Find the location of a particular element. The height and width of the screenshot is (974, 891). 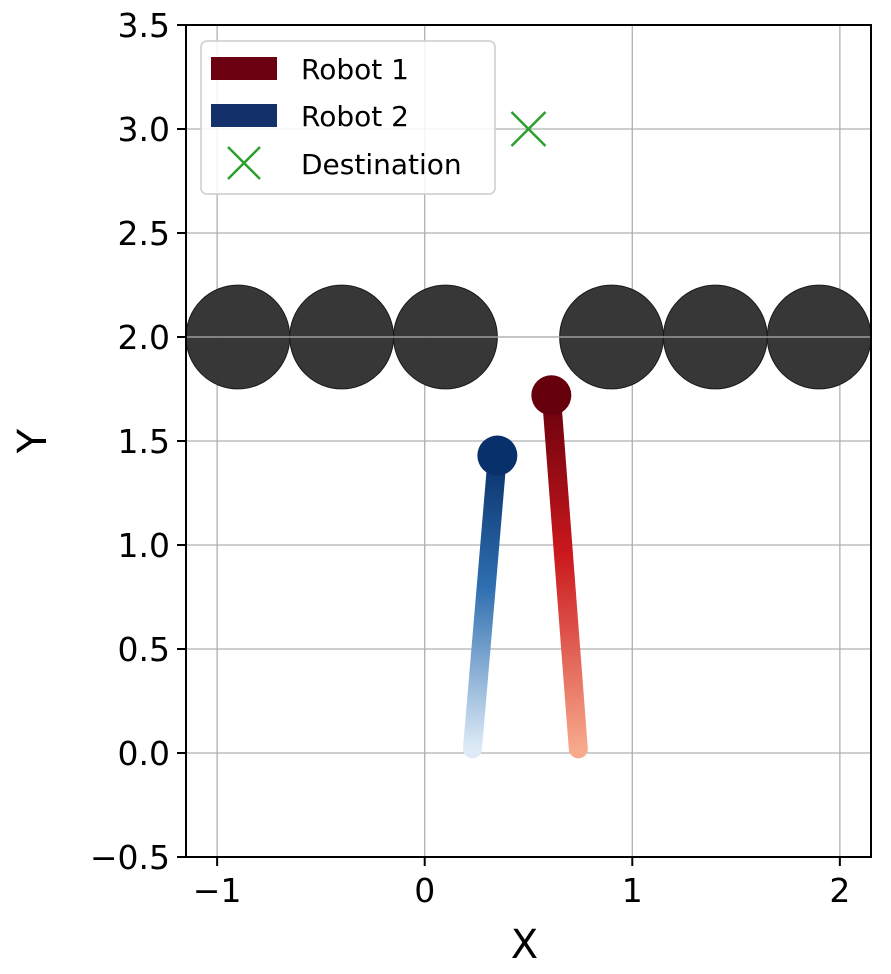

legend-label: Destination is located at coordinates (381, 164).